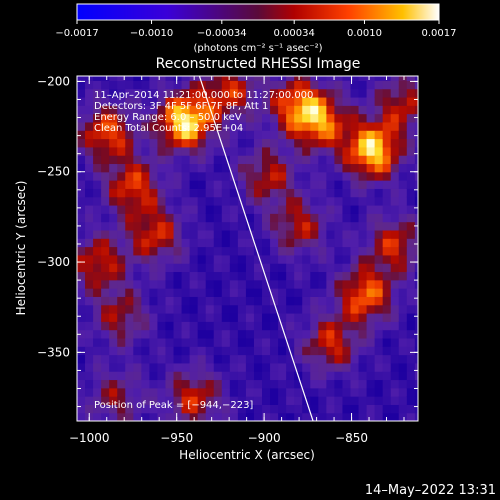 The image size is (500, 500). I want to click on colorbar-tick-label: 0.0010, so click(364, 33).